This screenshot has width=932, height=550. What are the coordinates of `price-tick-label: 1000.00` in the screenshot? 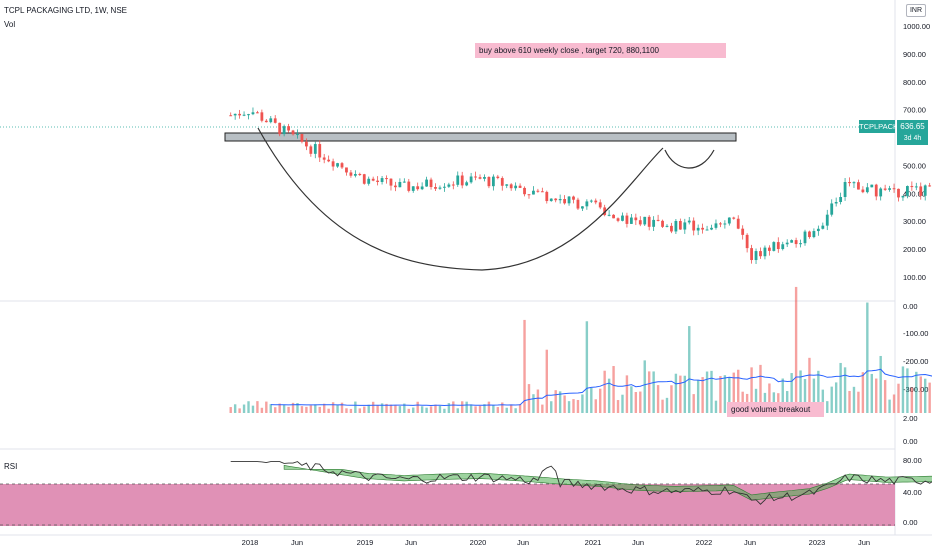 It's located at (916, 26).